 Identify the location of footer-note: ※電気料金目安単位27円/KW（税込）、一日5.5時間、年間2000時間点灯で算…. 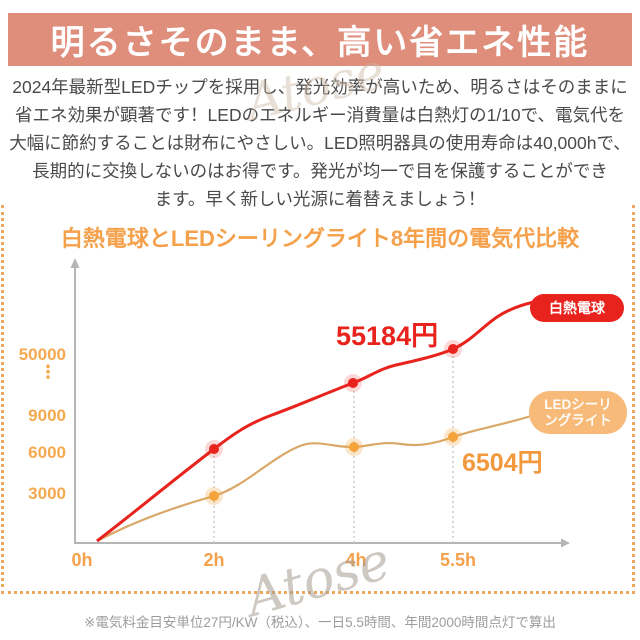
(320, 622).